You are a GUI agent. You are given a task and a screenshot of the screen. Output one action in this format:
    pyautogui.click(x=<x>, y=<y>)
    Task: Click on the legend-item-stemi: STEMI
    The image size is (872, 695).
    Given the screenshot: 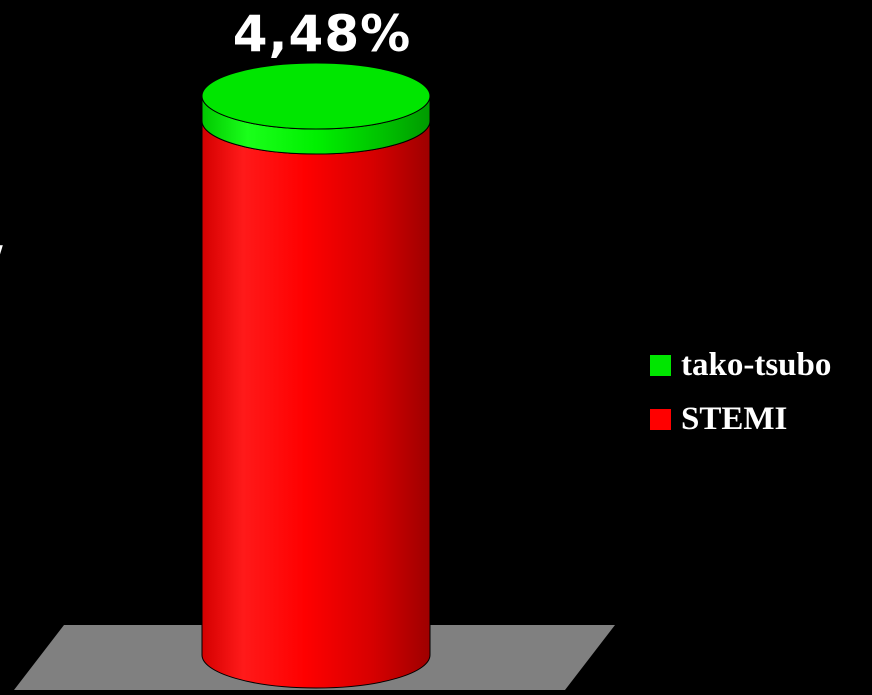 What is the action you would take?
    pyautogui.click(x=740, y=419)
    